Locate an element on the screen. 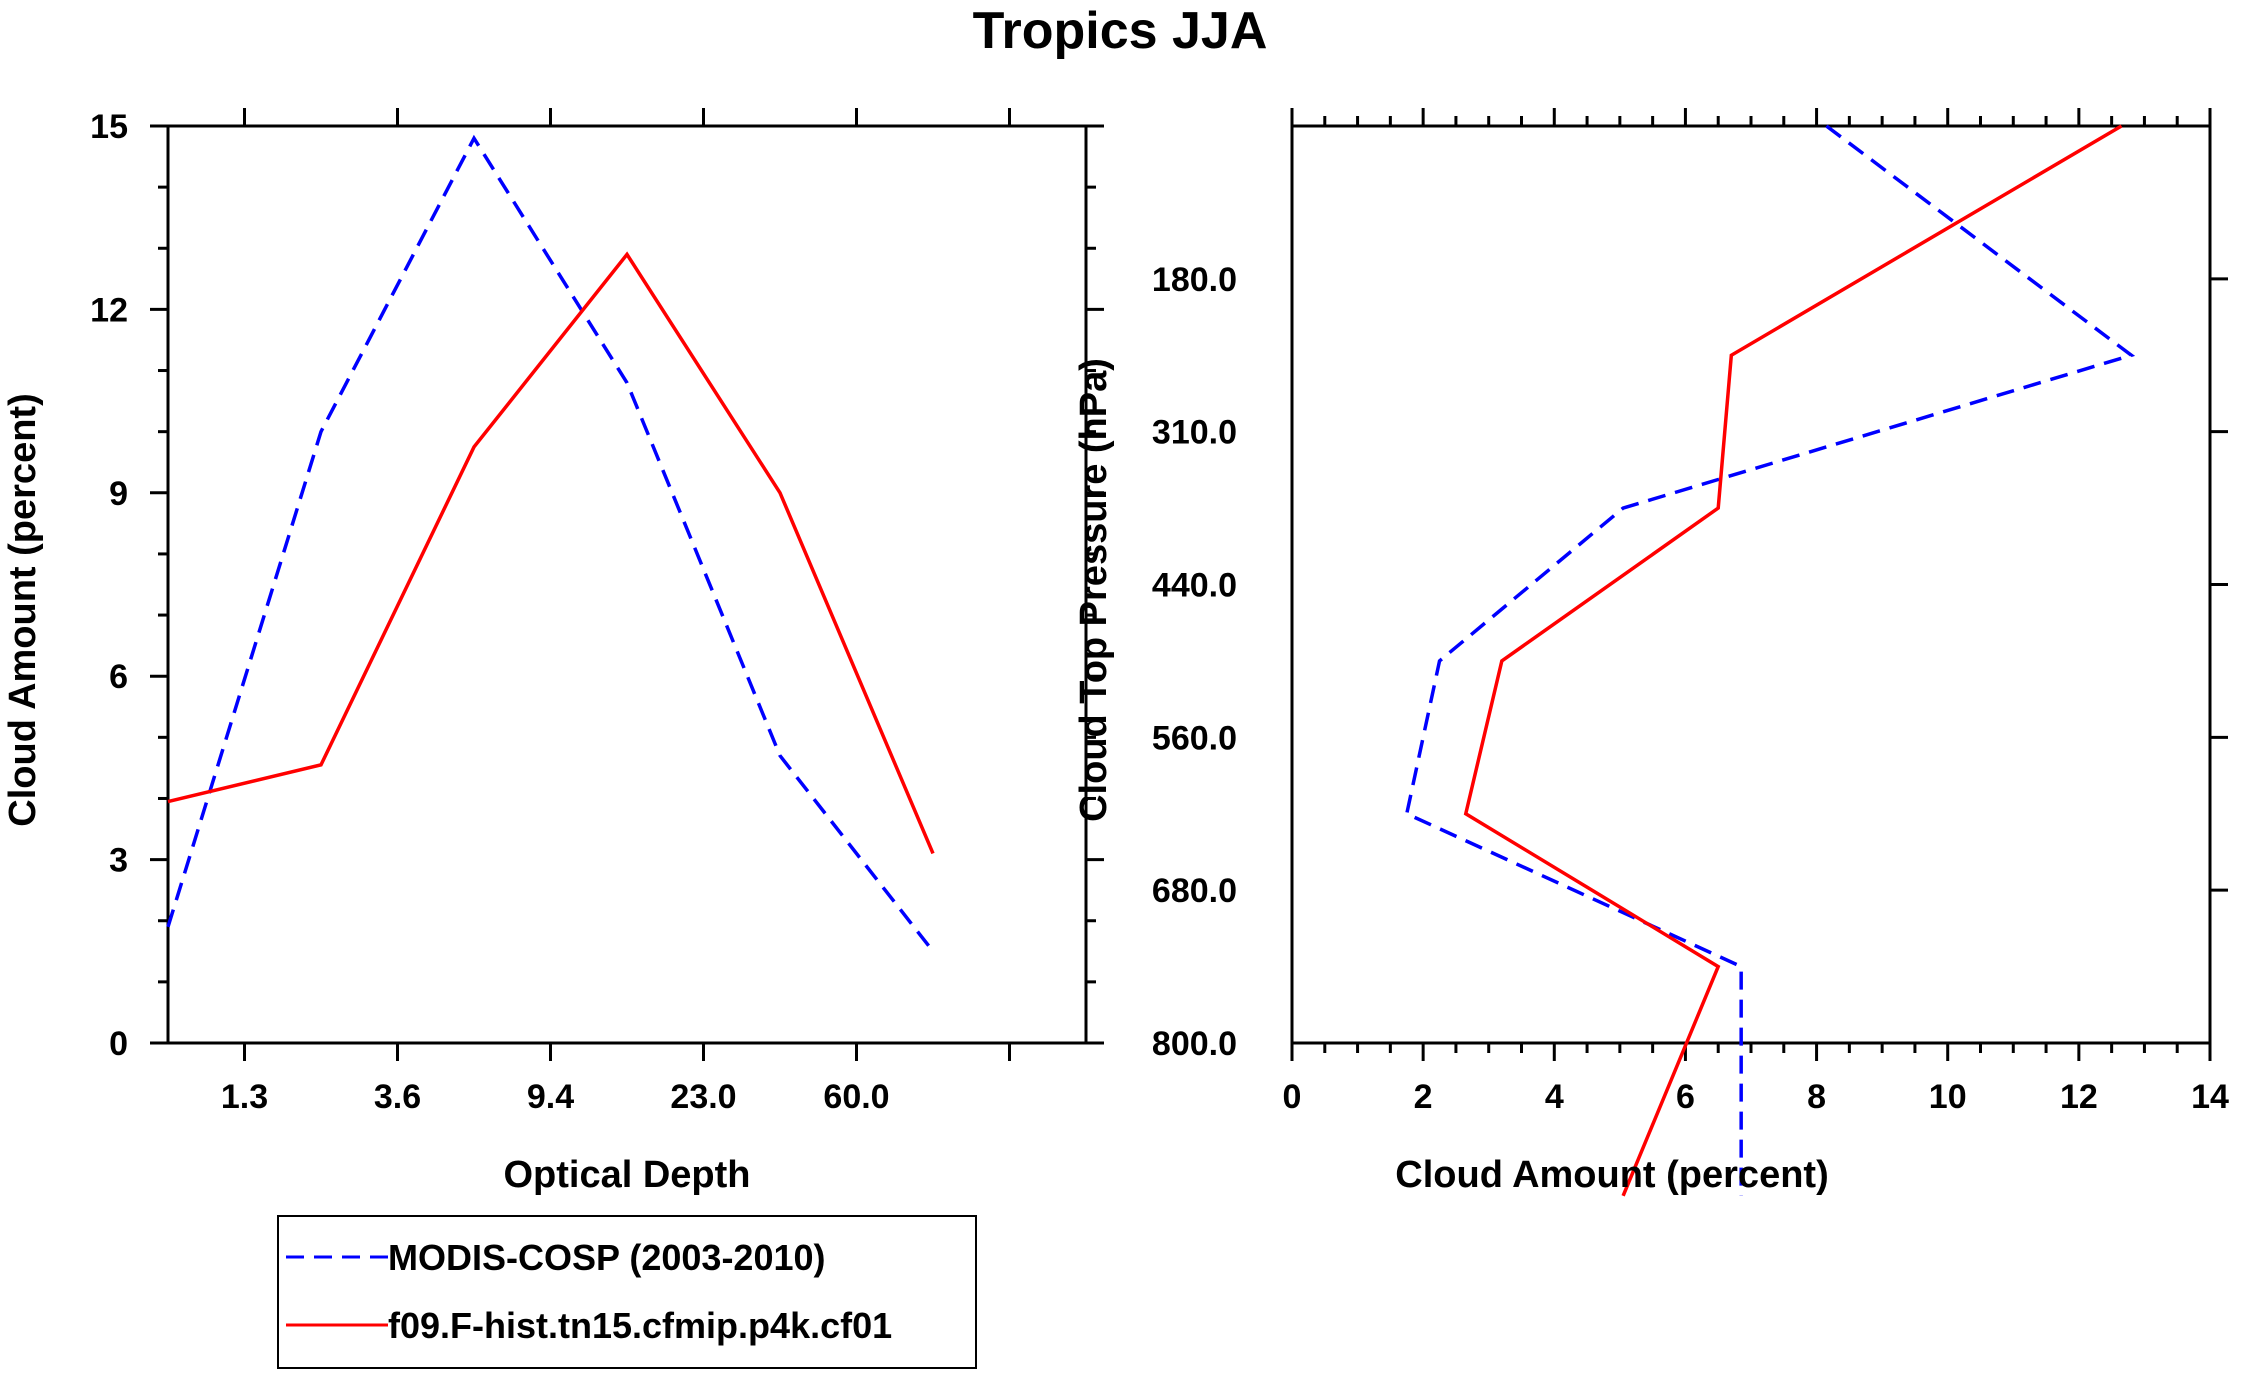 This screenshot has height=1373, width=2241. left-x-axis-label: Optical Depth is located at coordinates (626, 1175).